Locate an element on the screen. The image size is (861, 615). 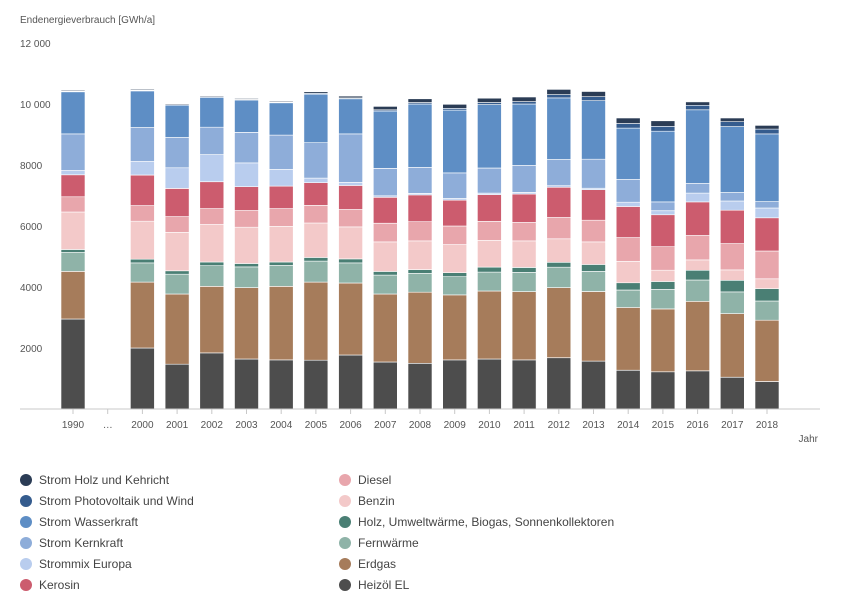
legend-item: Strommix Europa is located at coordinates (76, 564).